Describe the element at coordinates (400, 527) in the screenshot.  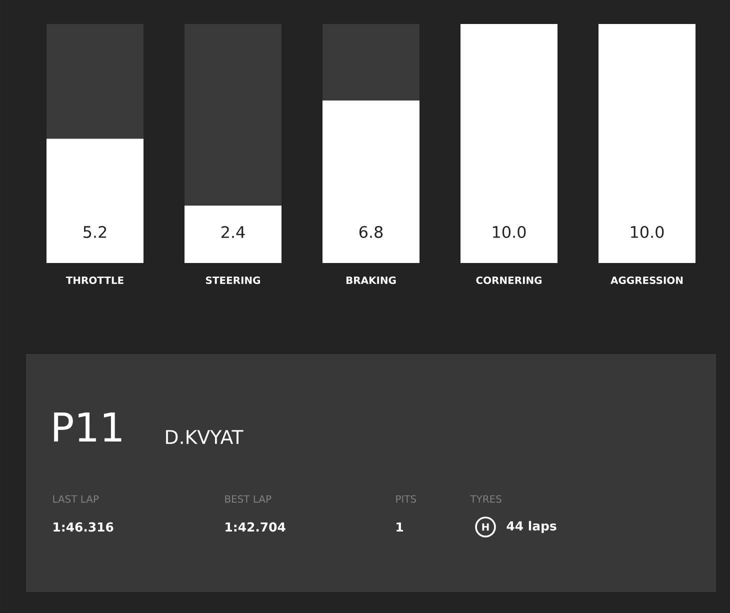
I see `text: 1` at that location.